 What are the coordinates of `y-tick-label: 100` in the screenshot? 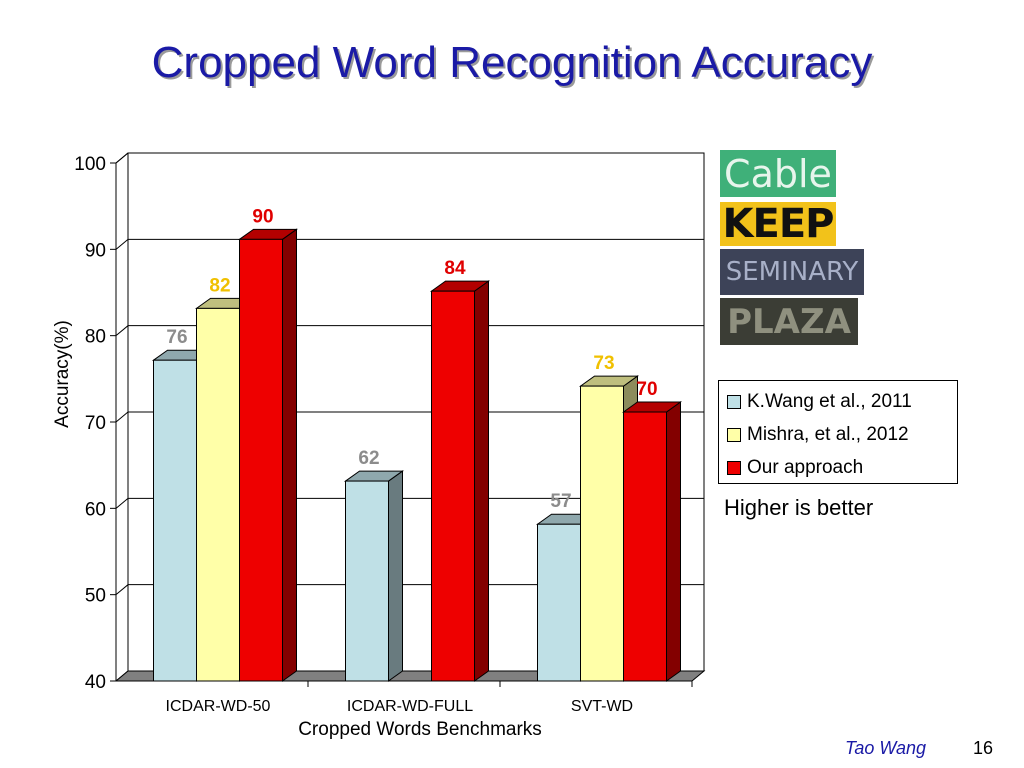 It's located at (90, 164).